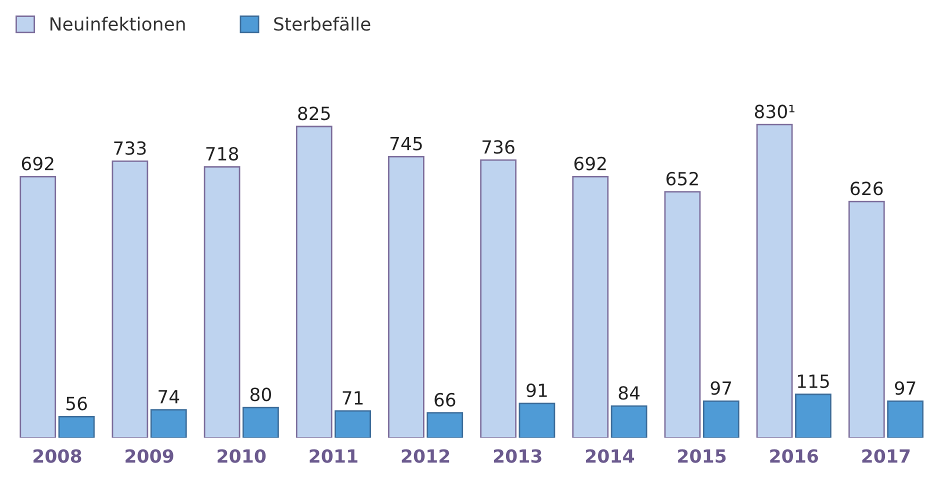 This screenshot has height=480, width=932. I want to click on data-label: 71, so click(352, 397).